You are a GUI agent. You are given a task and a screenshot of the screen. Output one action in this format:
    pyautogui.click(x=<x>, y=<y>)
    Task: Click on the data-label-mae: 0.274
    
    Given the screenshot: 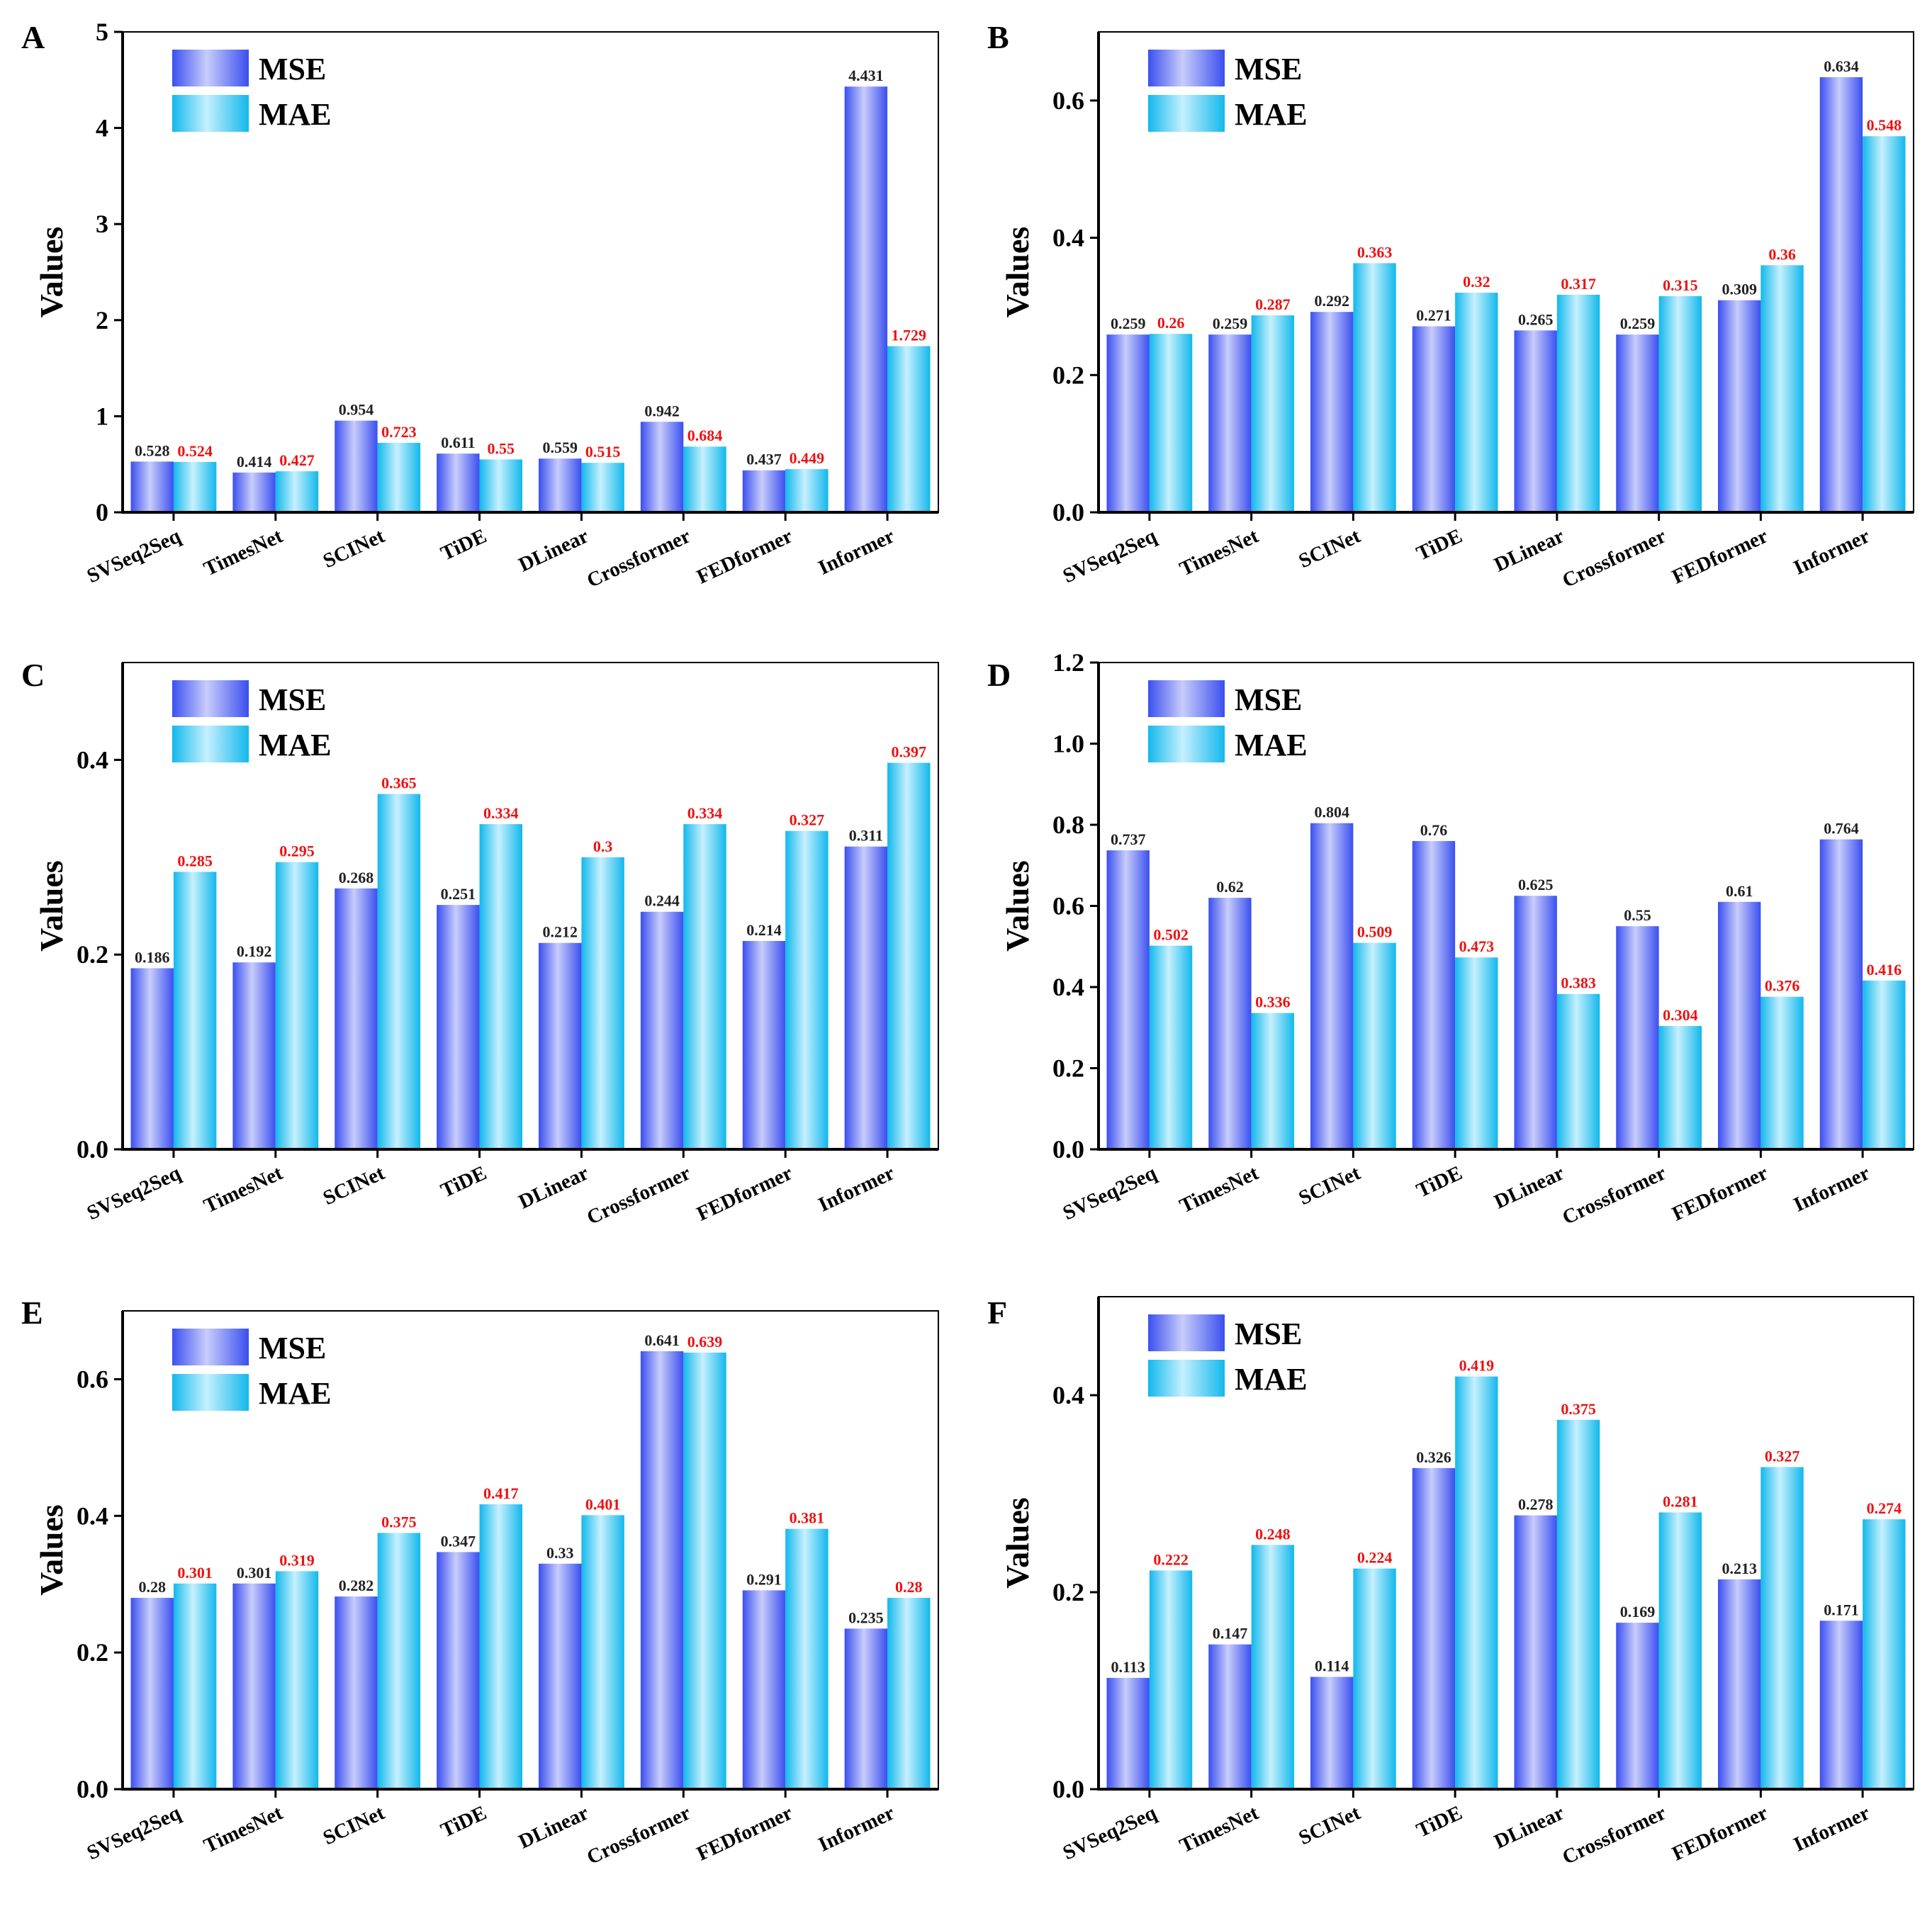 What is the action you would take?
    pyautogui.click(x=1884, y=1508)
    